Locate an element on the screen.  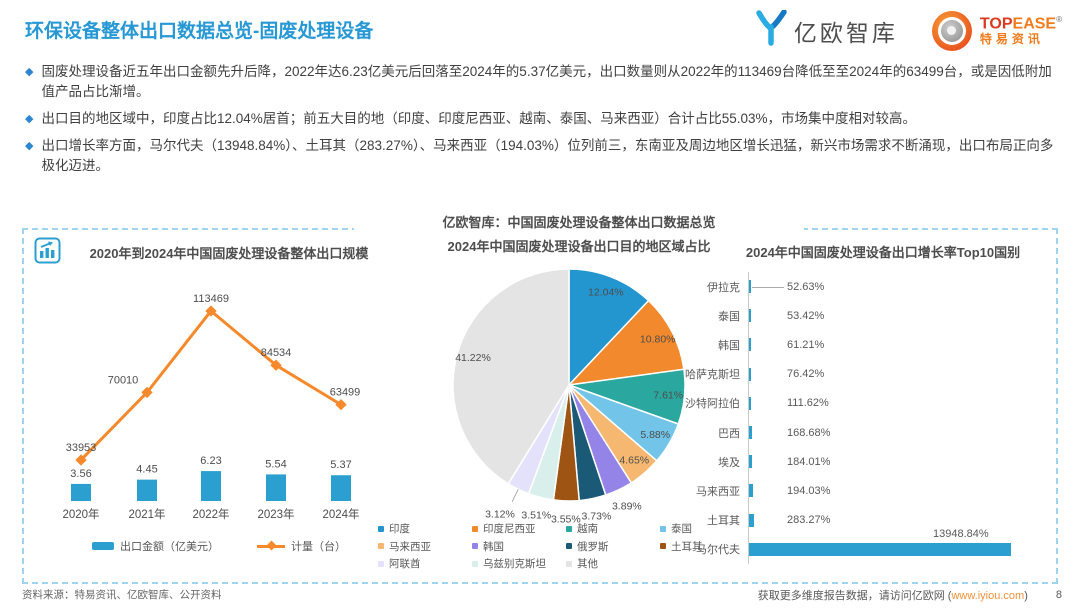
hbar-row-韩国: 韩国 61.21% is located at coordinates (866, 345).